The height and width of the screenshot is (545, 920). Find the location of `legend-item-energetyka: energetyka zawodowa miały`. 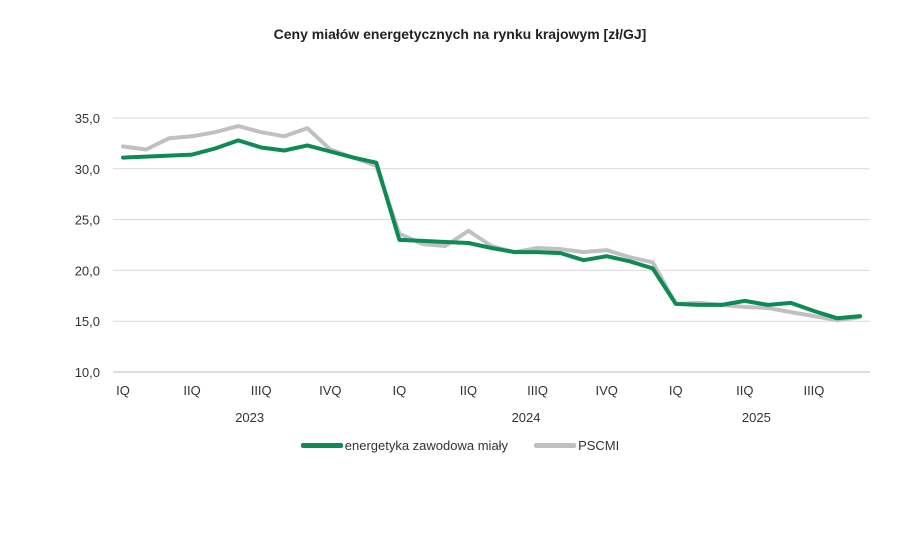

legend-item-energetyka: energetyka zawodowa miały is located at coordinates (404, 445).